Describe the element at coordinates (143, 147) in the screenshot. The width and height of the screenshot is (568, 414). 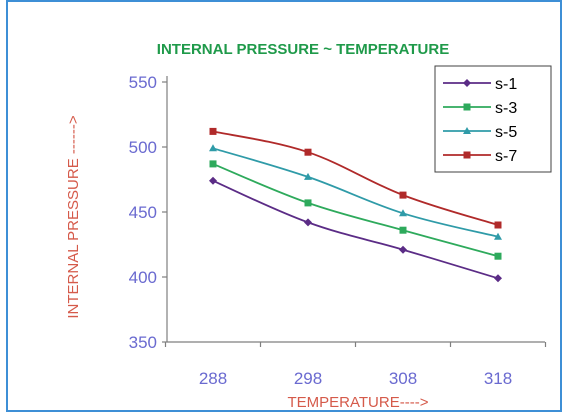
I see `y-tick-label: 500` at that location.